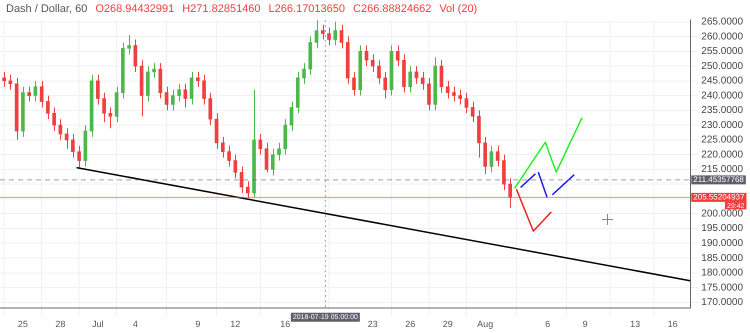 Image resolution: width=750 pixels, height=333 pixels. Describe the element at coordinates (485, 324) in the screenshot. I see `x-tick-label: Aug` at that location.